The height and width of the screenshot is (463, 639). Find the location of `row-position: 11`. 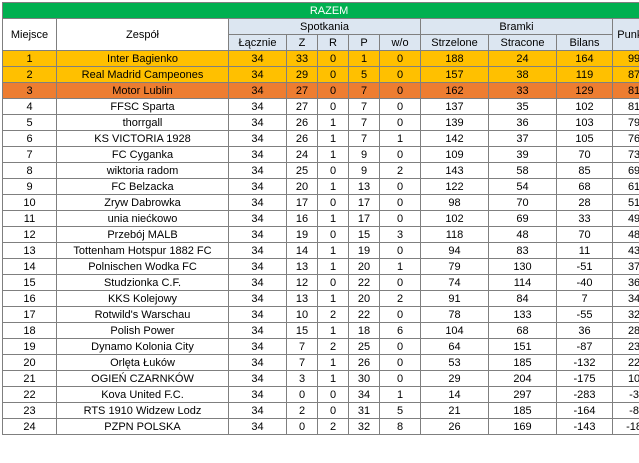

row-position: 11 is located at coordinates (29, 218).